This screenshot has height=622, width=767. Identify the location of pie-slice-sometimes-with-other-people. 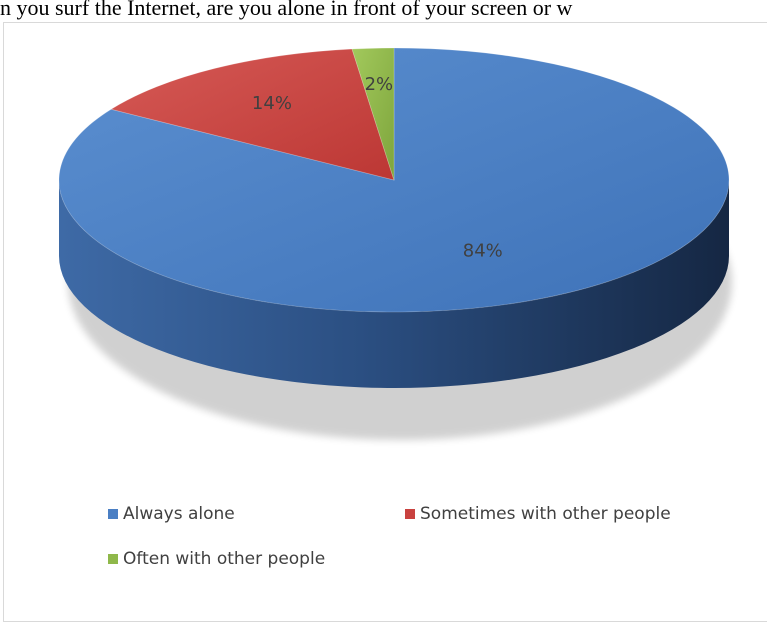
(252, 114).